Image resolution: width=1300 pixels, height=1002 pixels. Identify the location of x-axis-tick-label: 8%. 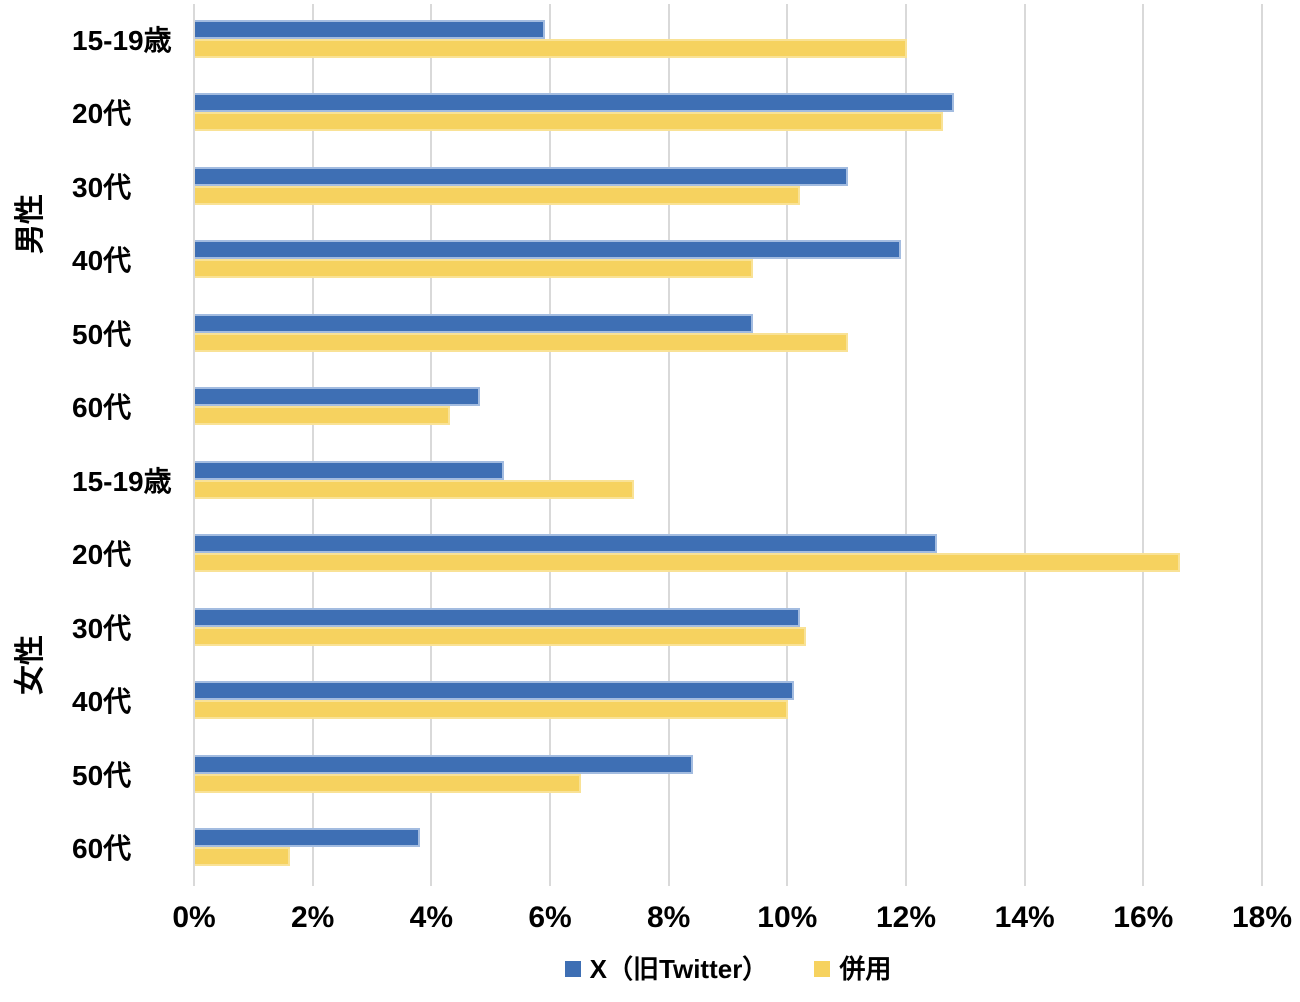
(668, 917).